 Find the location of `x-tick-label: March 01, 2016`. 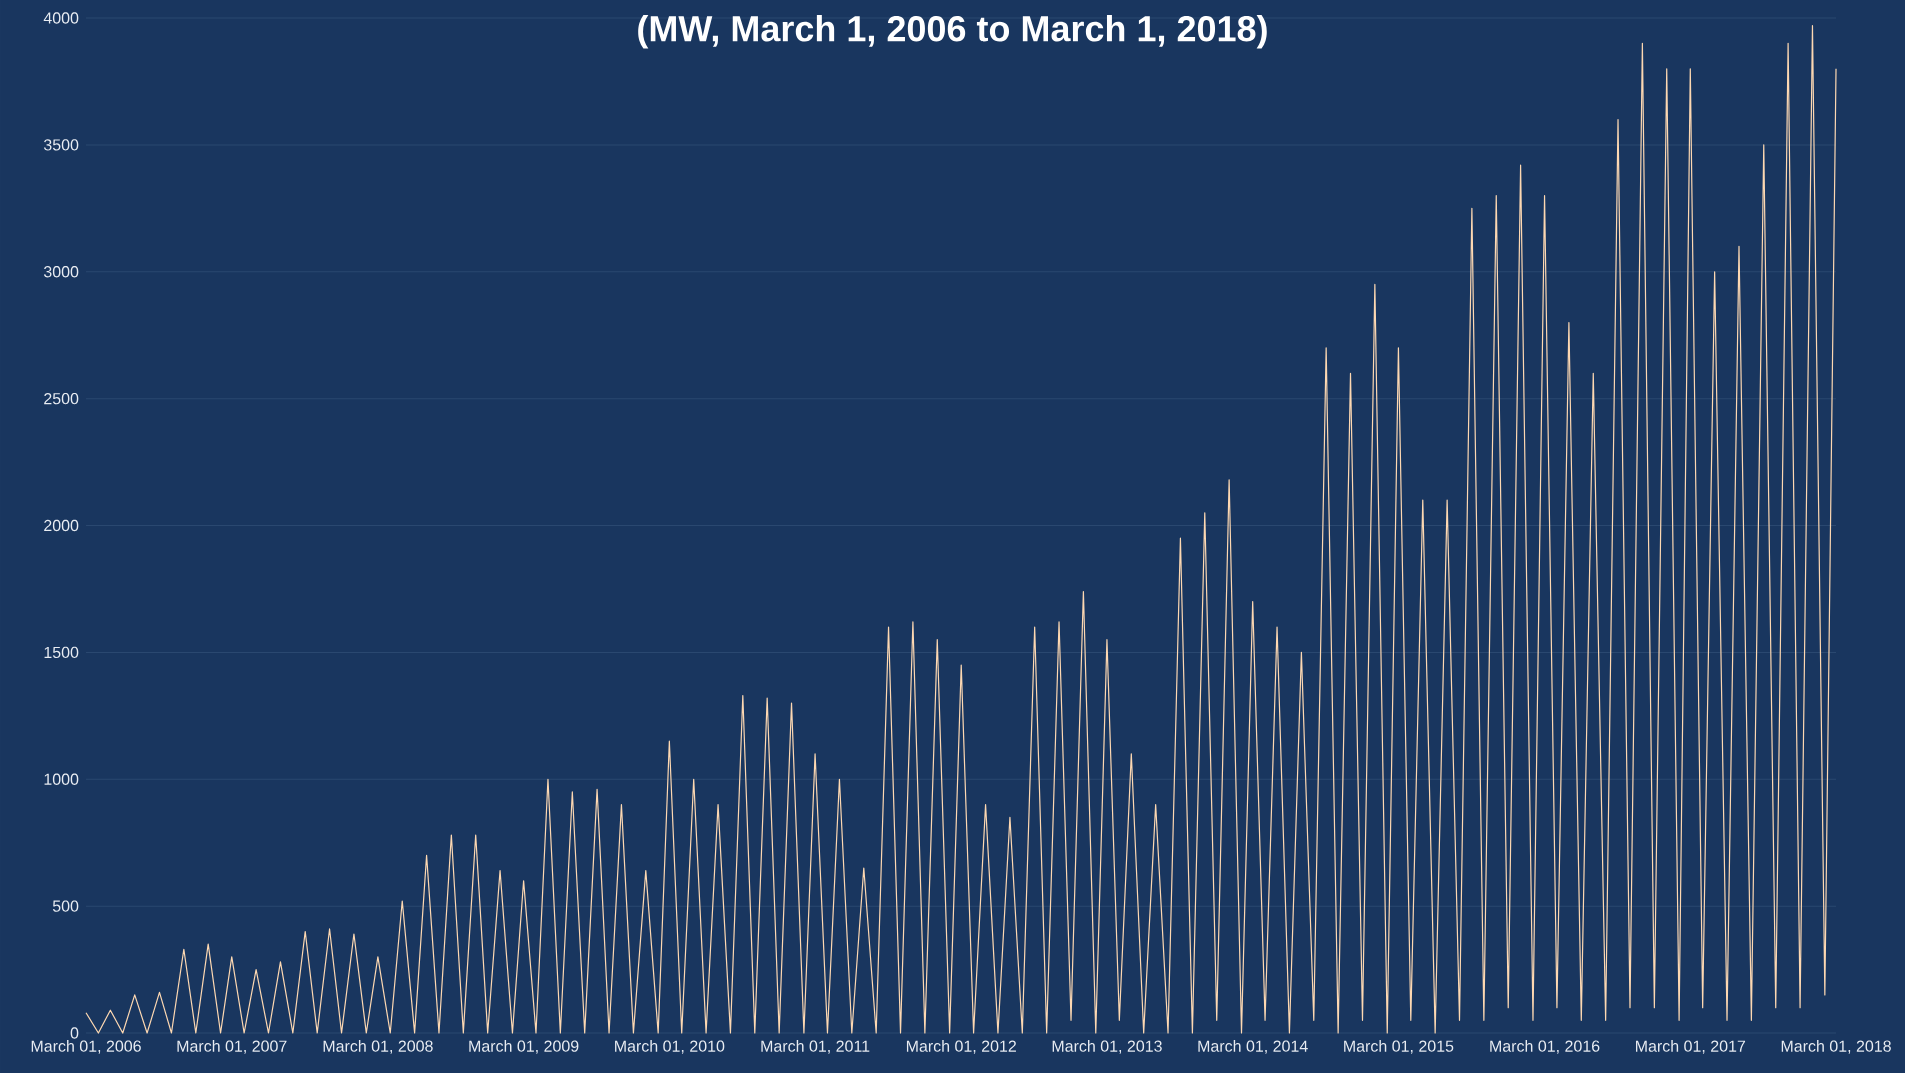

x-tick-label: March 01, 2016 is located at coordinates (1545, 1047).